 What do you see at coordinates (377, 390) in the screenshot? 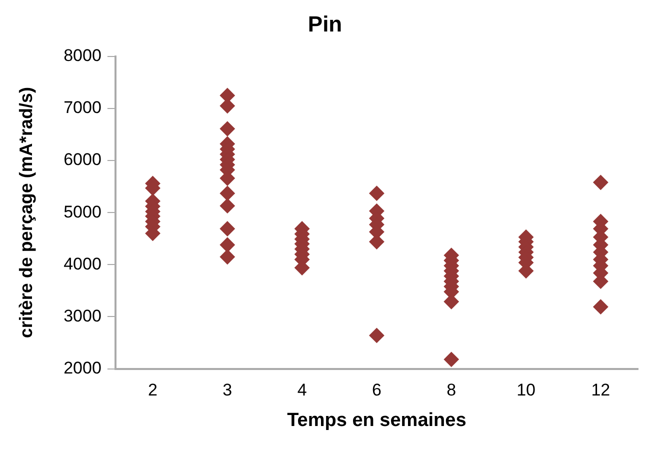
I see `x-tick-label: 6` at bounding box center [377, 390].